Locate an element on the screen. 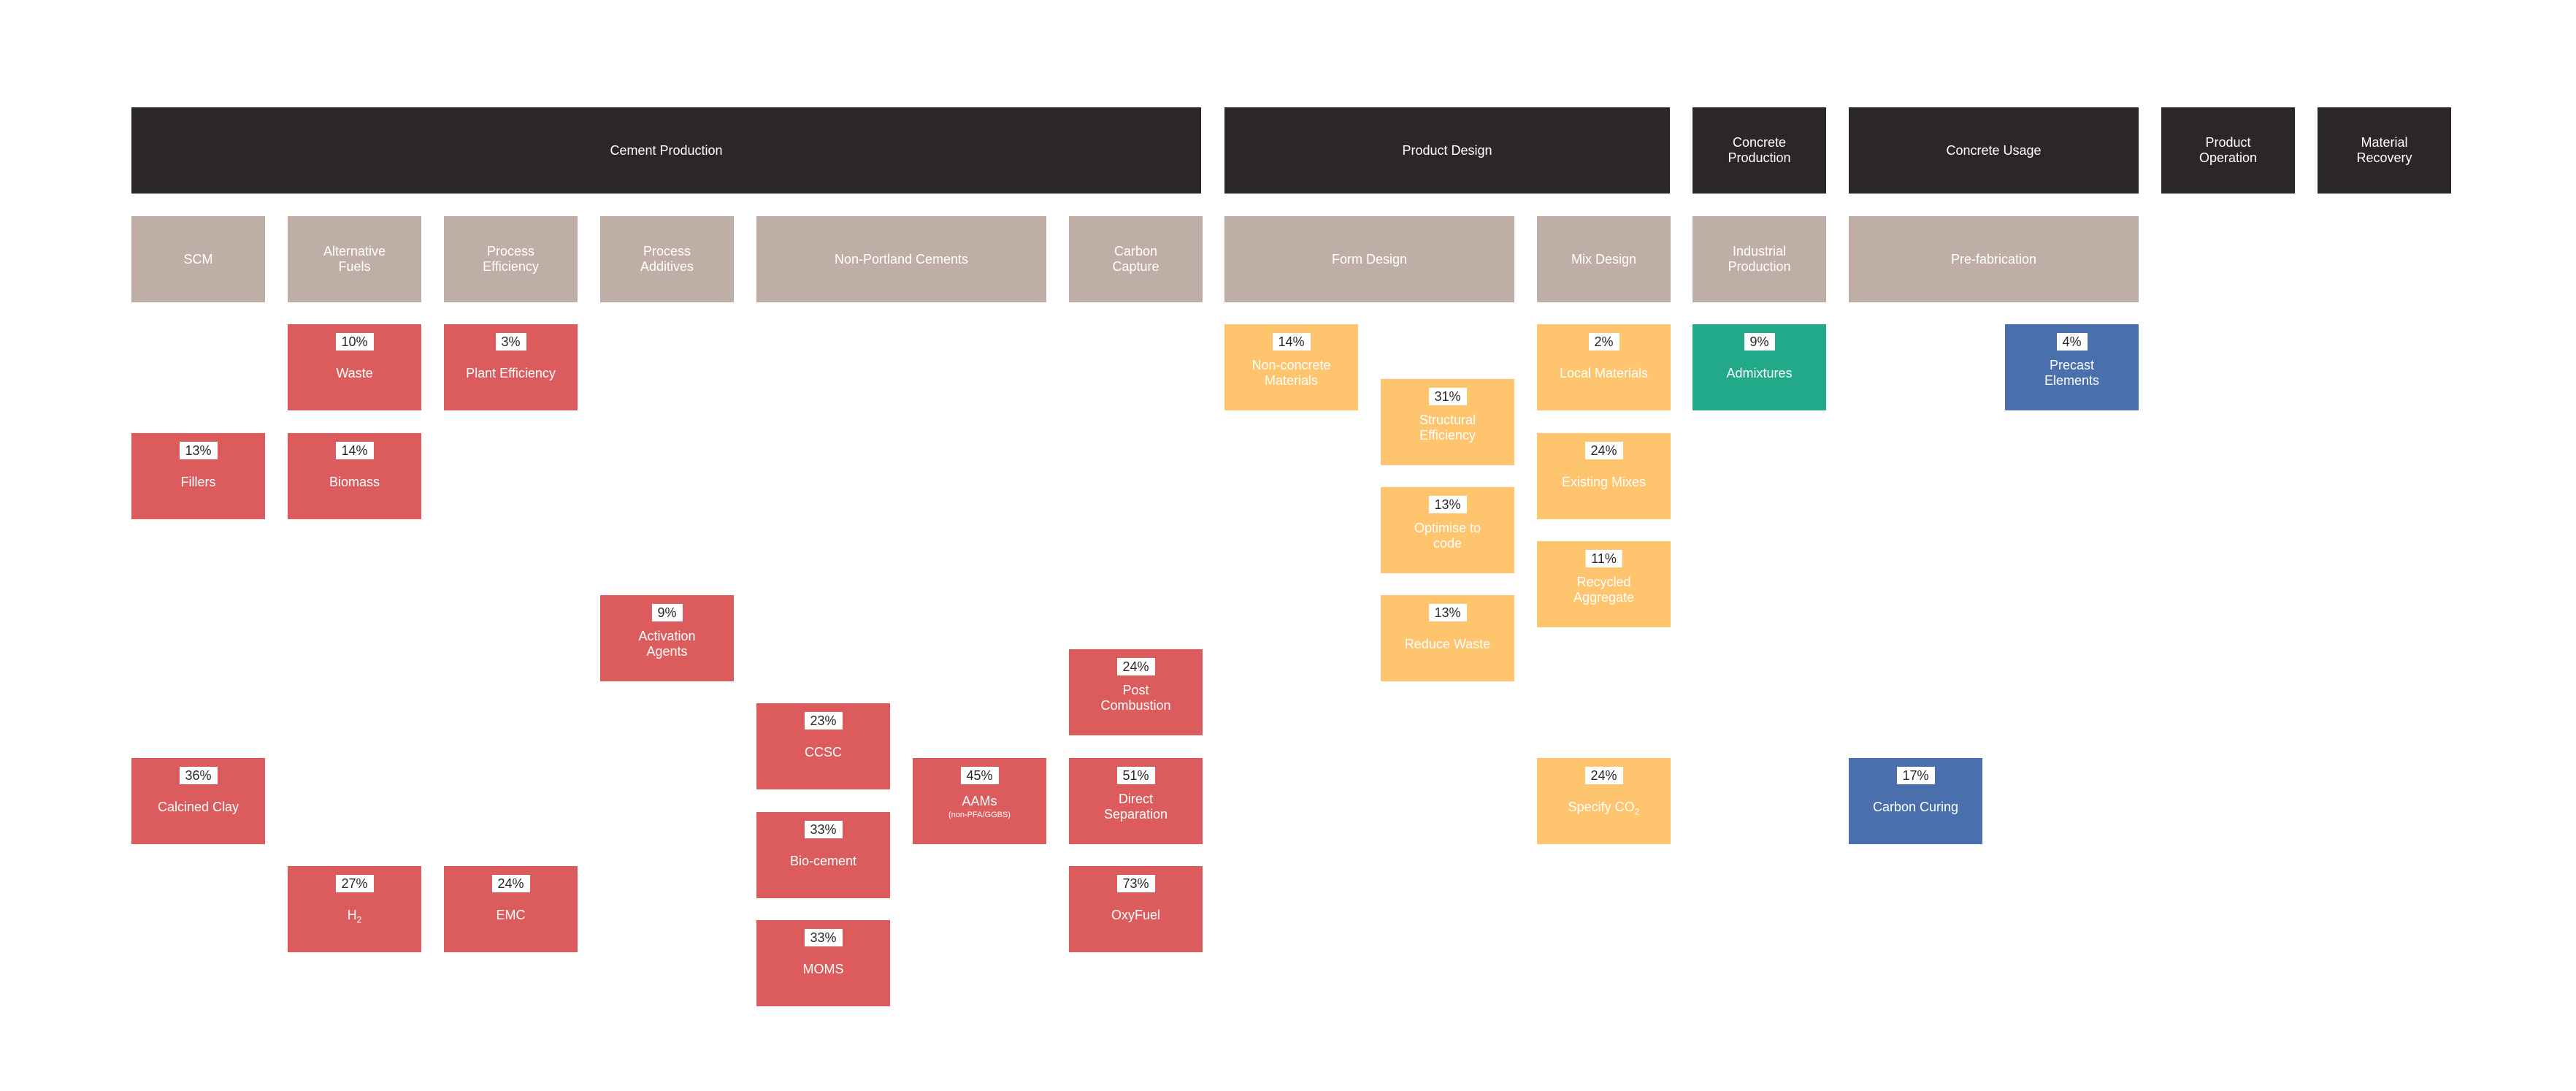  category-label: Process Additives is located at coordinates (667, 259).